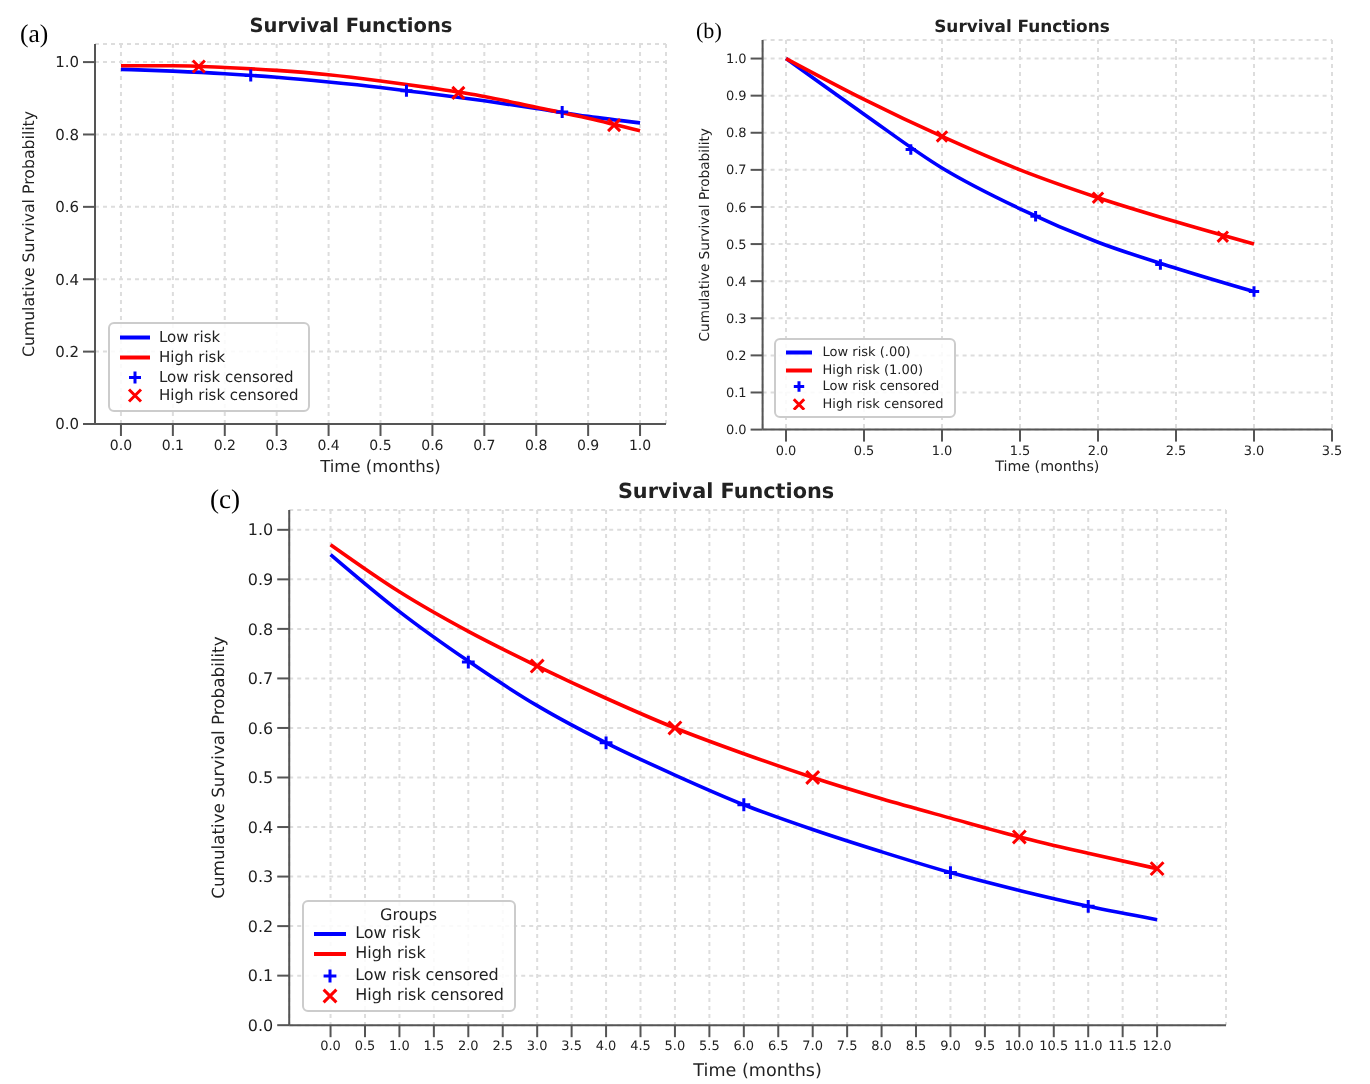 This screenshot has height=1084, width=1370. Describe the element at coordinates (260, 728) in the screenshot. I see `y-tick-label: 0.6` at that location.